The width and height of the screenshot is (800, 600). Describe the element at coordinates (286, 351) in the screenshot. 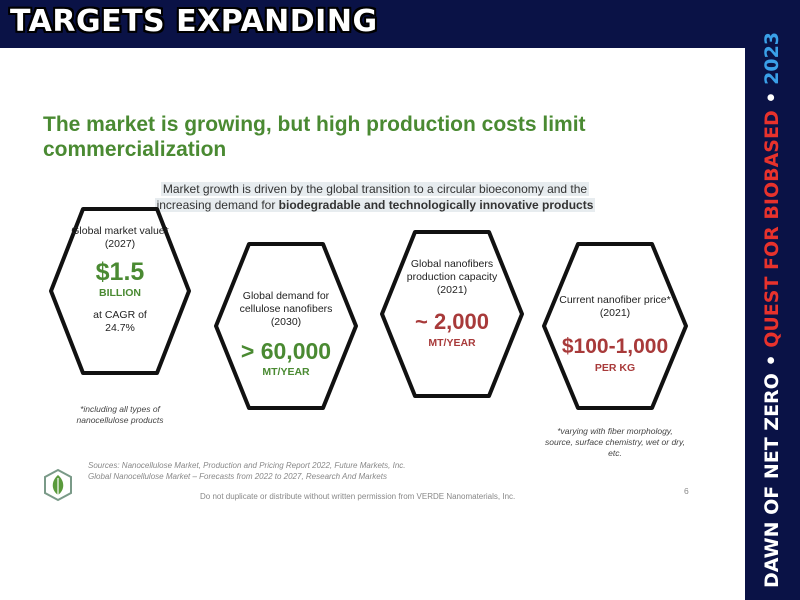

I see `hex2-value: > 60,000` at that location.